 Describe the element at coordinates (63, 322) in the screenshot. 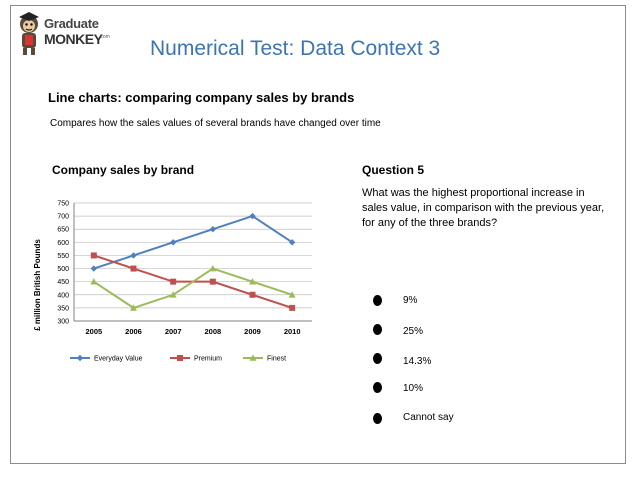

I see `y-tick-300: 300` at that location.